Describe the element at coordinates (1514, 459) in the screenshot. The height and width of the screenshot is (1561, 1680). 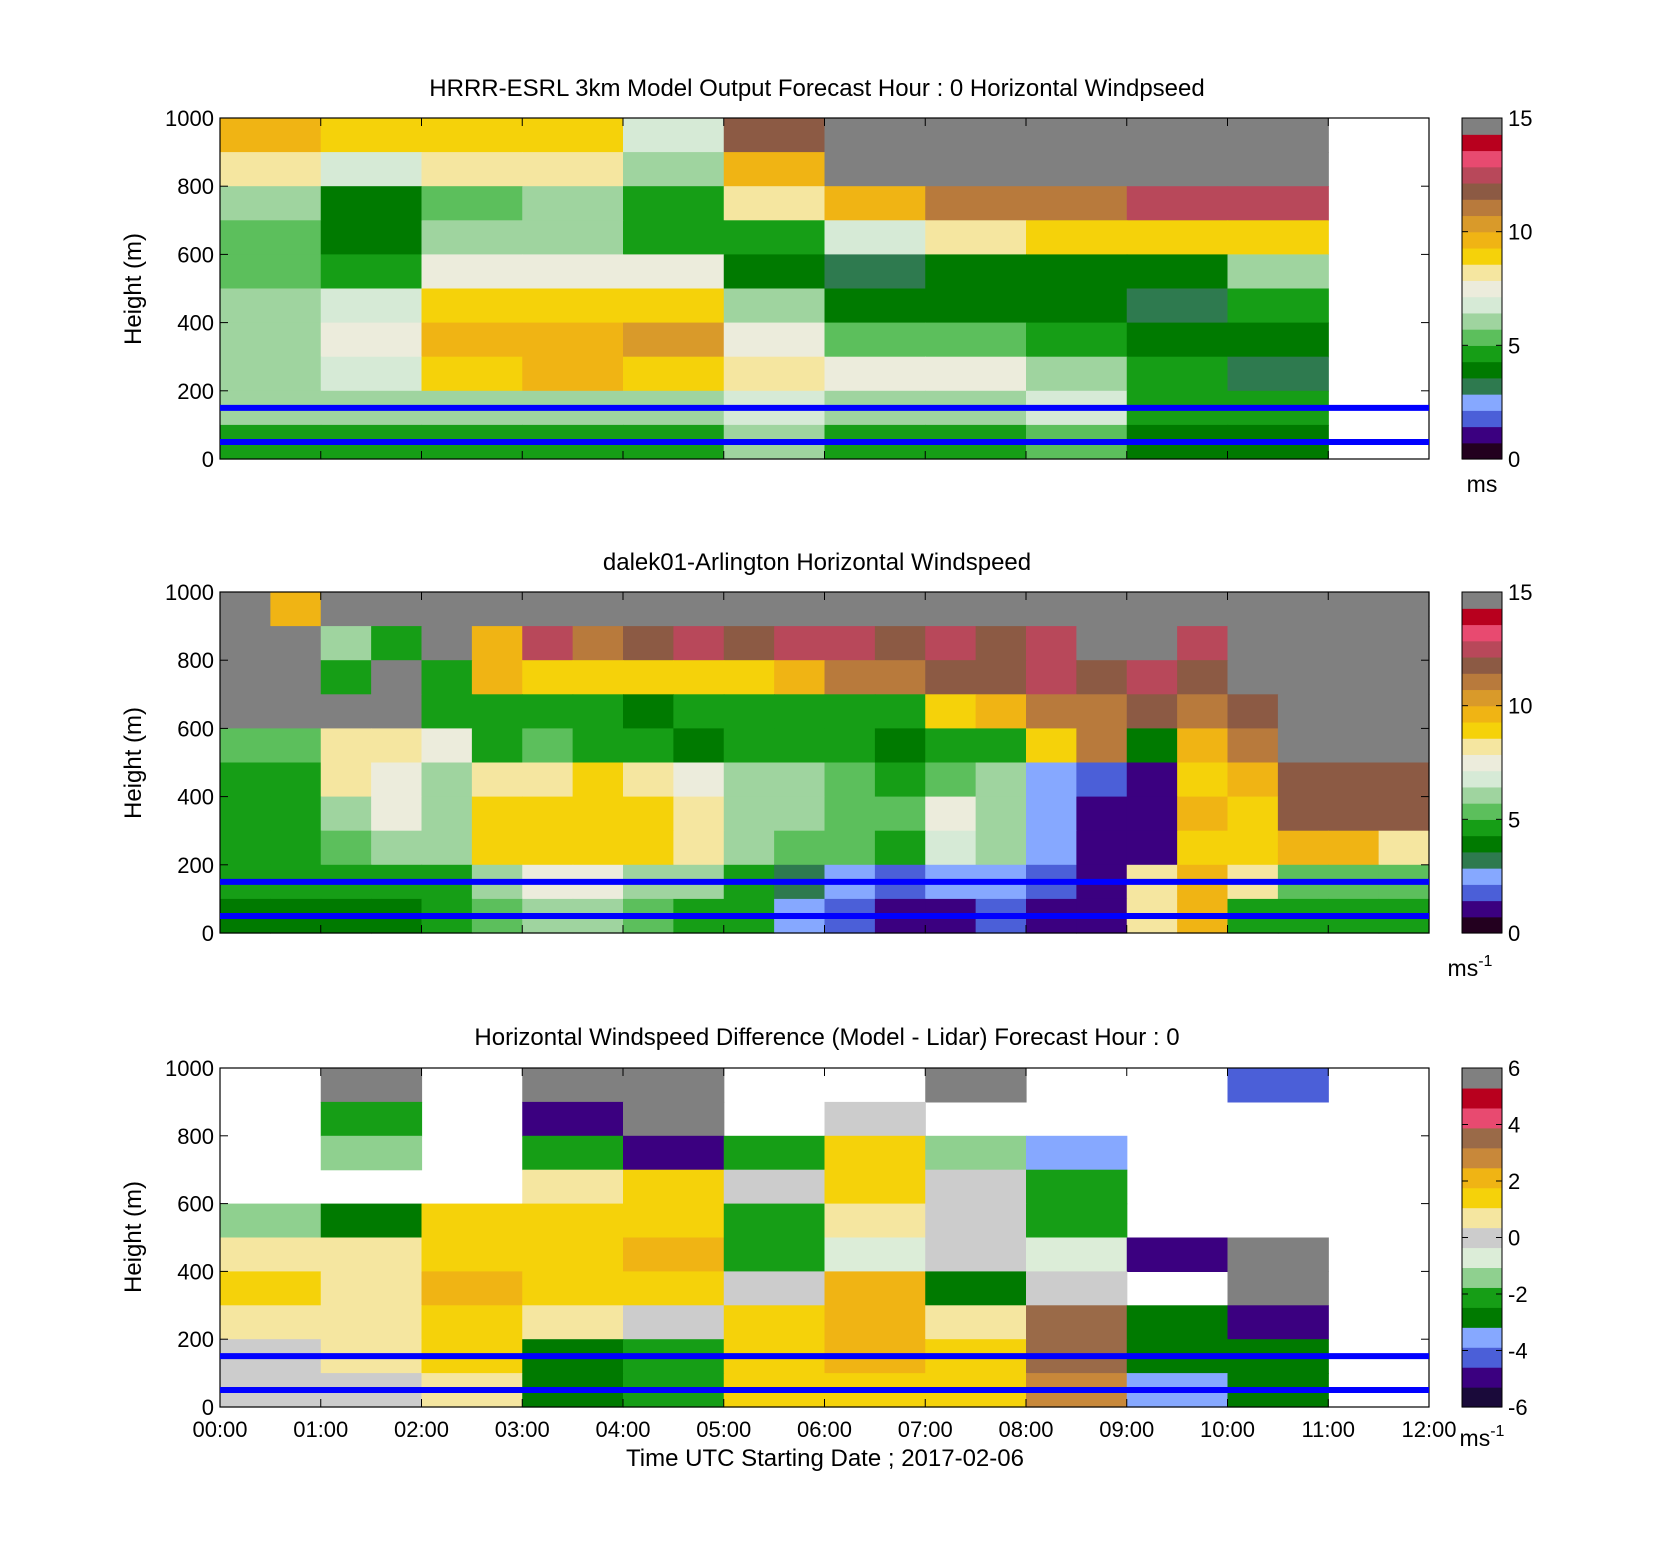
I see `colorbar-tick-label: 0` at that location.